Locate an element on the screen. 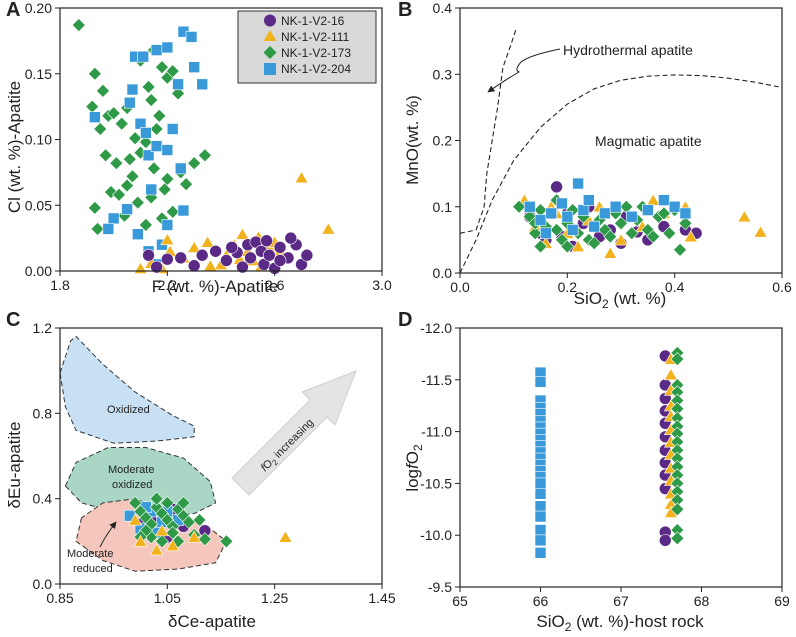  panel-c-y-tick-label: 1.2 is located at coordinates (43, 328).